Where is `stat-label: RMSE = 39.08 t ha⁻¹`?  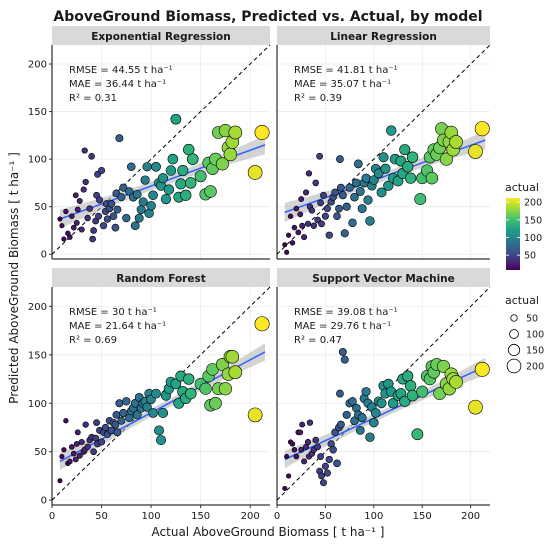
stat-label: RMSE = 39.08 t ha⁻¹ is located at coordinates (346, 312).